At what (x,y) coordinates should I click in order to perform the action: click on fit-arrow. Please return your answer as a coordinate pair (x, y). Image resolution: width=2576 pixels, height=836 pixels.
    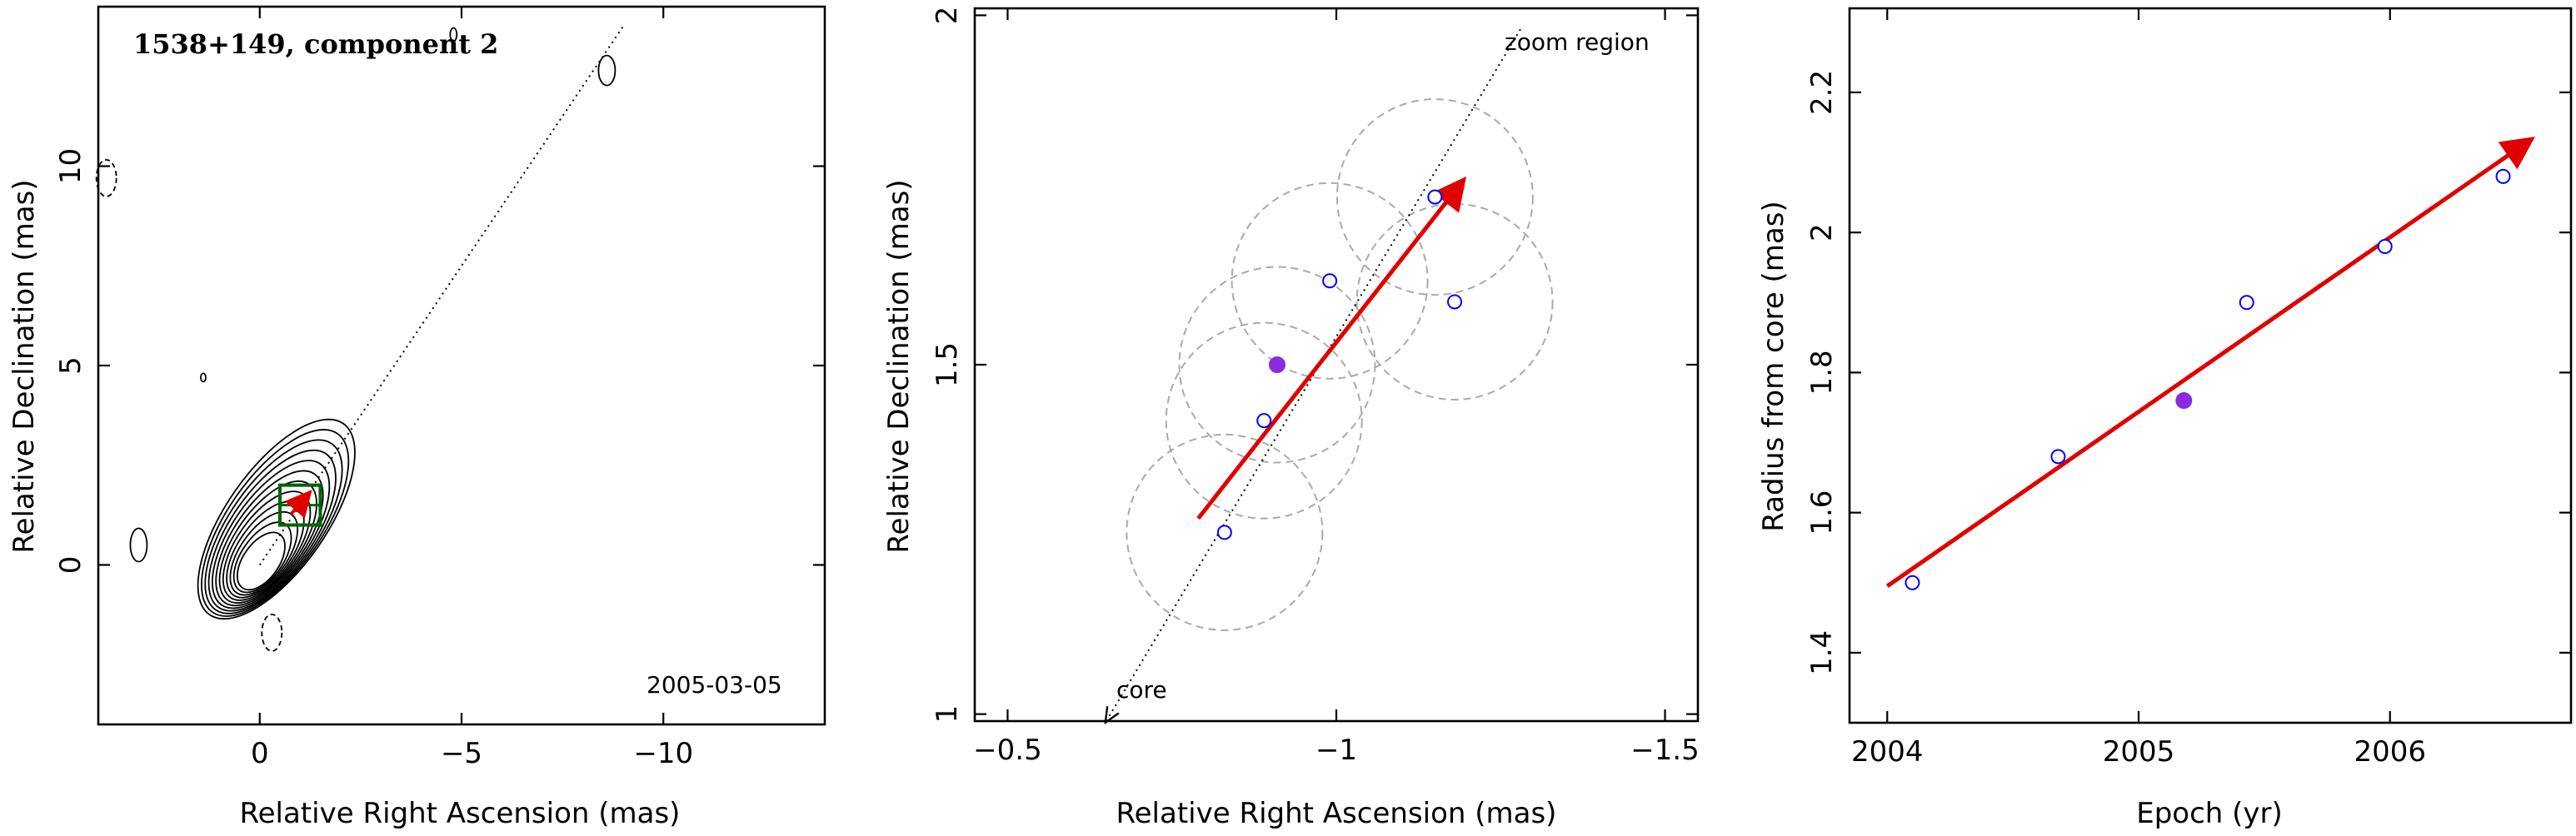
    Looking at the image, I should click on (2210, 363).